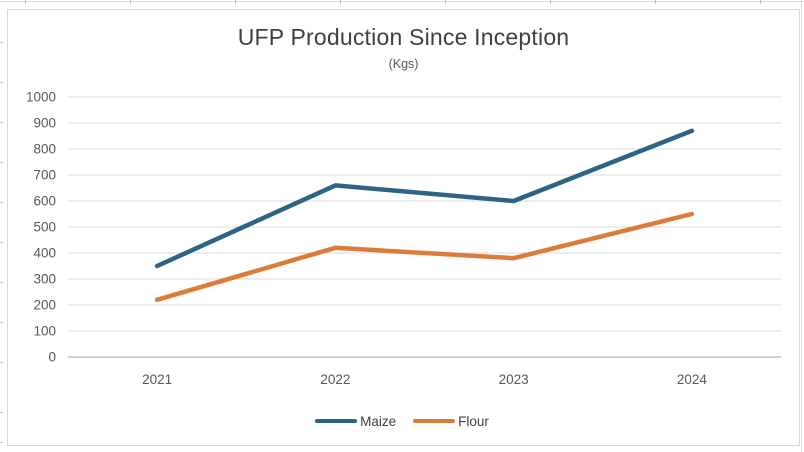 The height and width of the screenshot is (452, 804). What do you see at coordinates (44, 331) in the screenshot?
I see `y-tick-label: 100` at bounding box center [44, 331].